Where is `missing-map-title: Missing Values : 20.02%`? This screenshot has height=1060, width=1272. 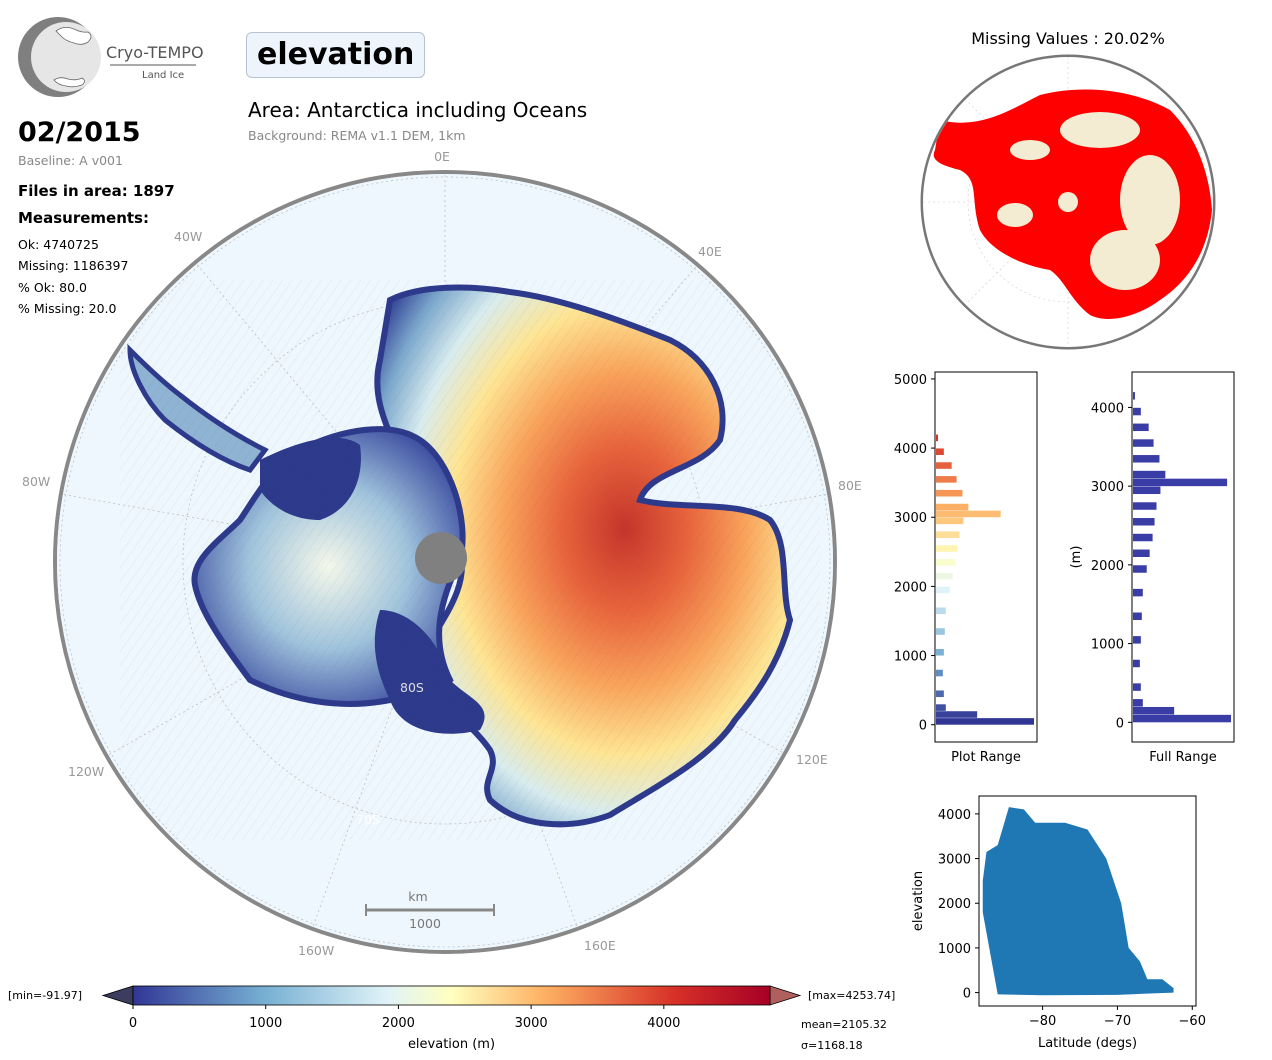 missing-map-title: Missing Values : 20.02% is located at coordinates (1068, 38).